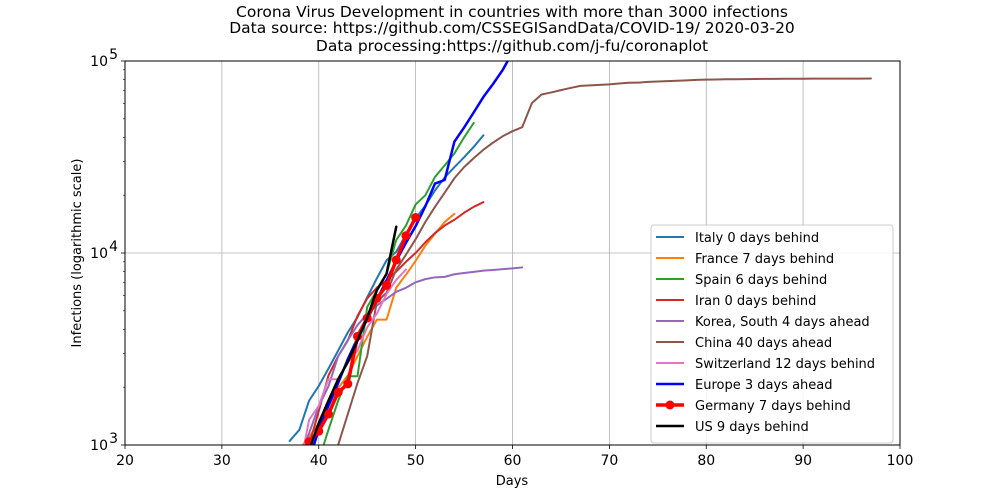 This screenshot has width=1000, height=500. What do you see at coordinates (670, 405) in the screenshot?
I see `legend-marker` at bounding box center [670, 405].